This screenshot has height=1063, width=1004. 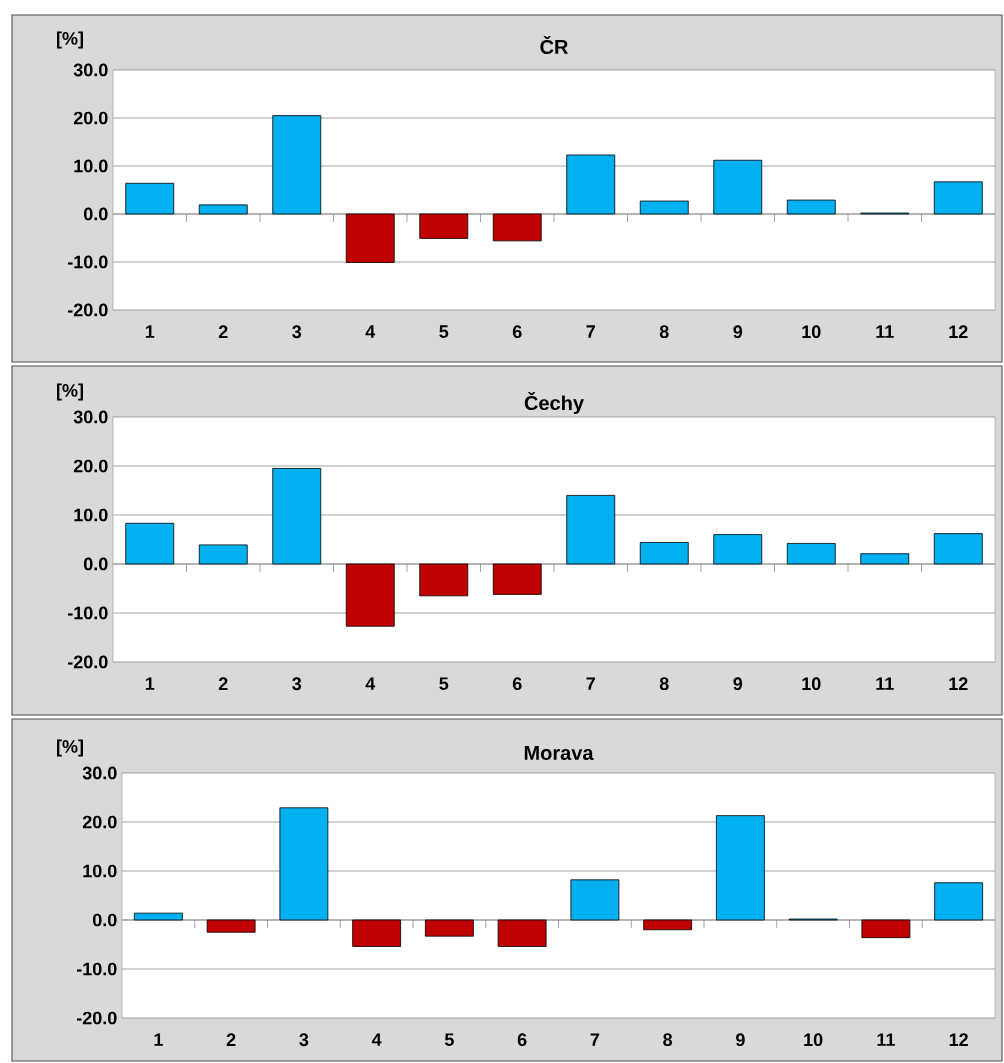 I want to click on chart-title: Čechy, so click(x=554, y=403).